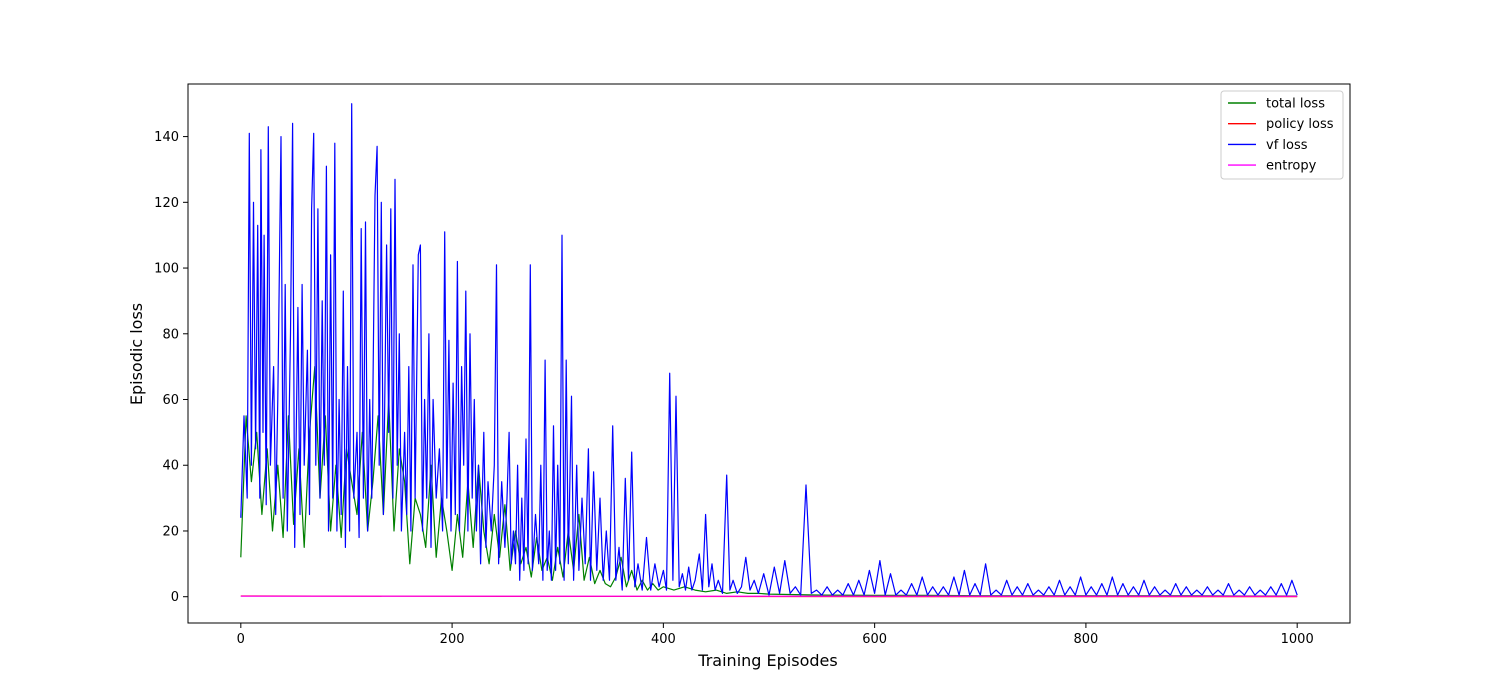 Image resolution: width=1500 pixels, height=700 pixels. What do you see at coordinates (1295, 104) in the screenshot?
I see `legend-label-total-loss: total loss` at bounding box center [1295, 104].